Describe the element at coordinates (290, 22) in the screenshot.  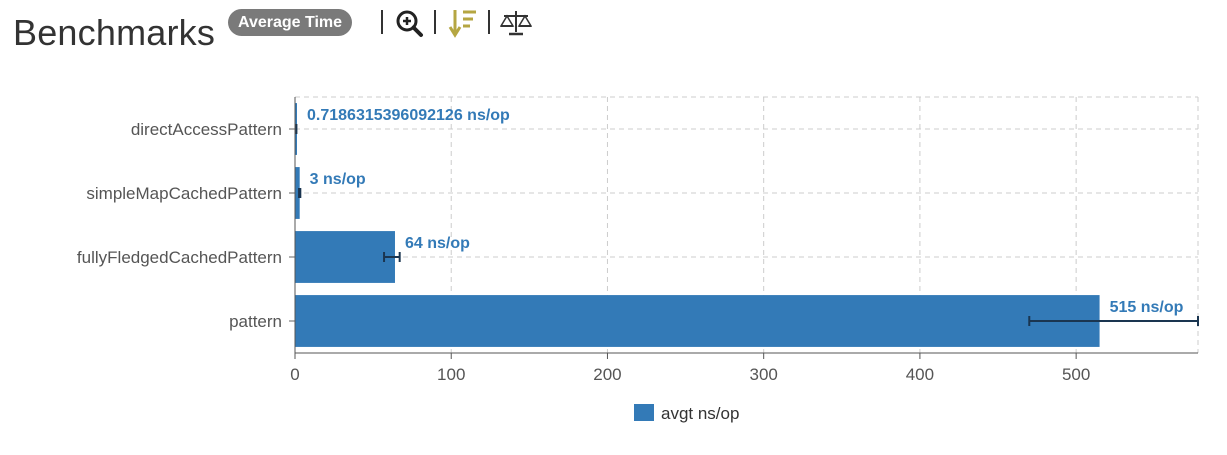
I see `mode-badge: Average Time` at that location.